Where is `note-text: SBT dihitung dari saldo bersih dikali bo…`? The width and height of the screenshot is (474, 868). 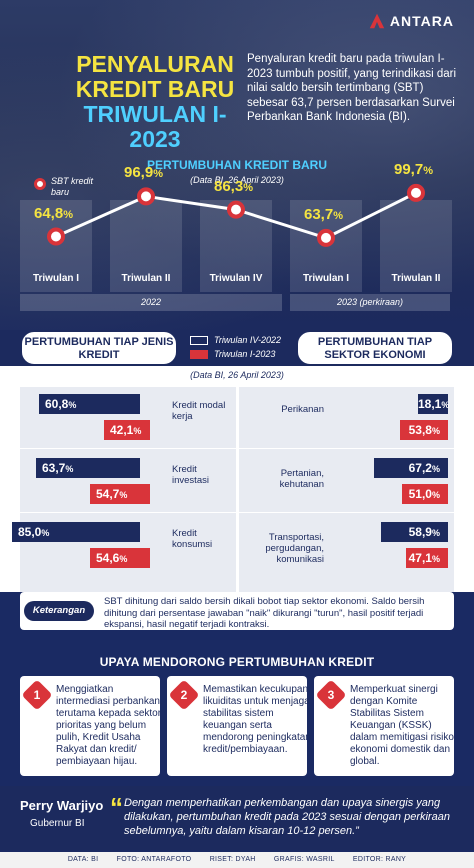
note-text: SBT dihitung dari saldo bersih dikali bo… is located at coordinates (264, 613).